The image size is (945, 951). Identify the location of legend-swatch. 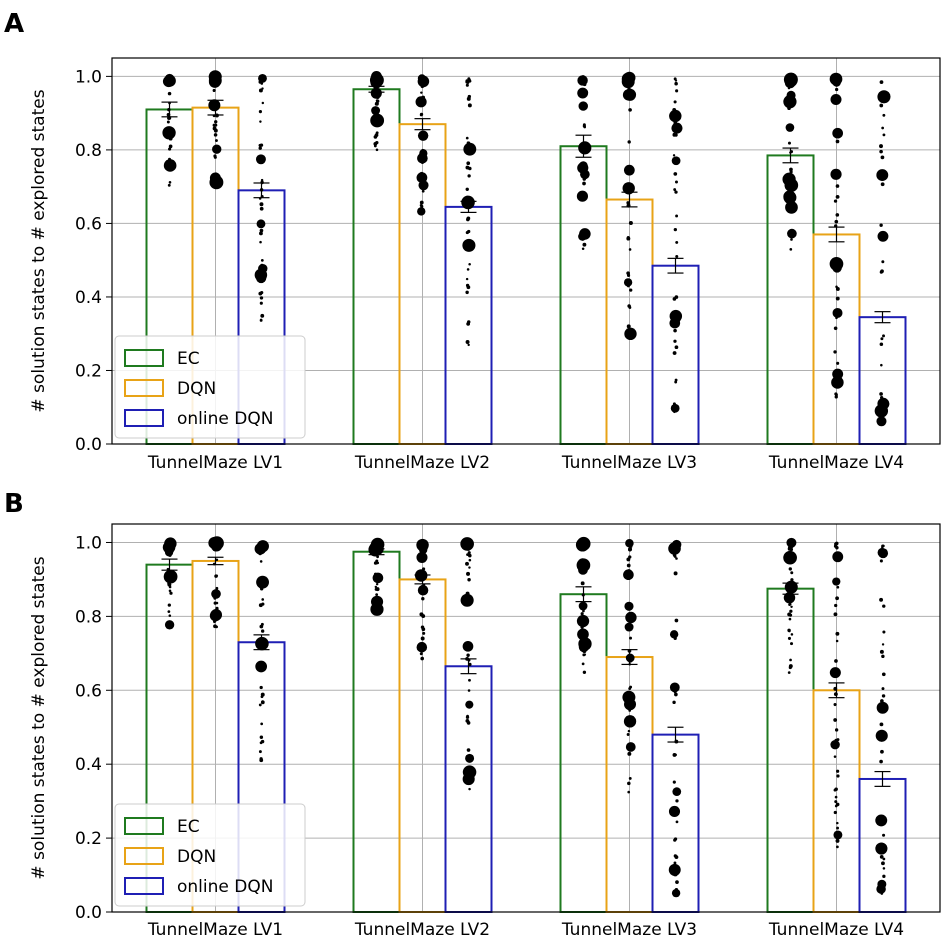
(144, 388).